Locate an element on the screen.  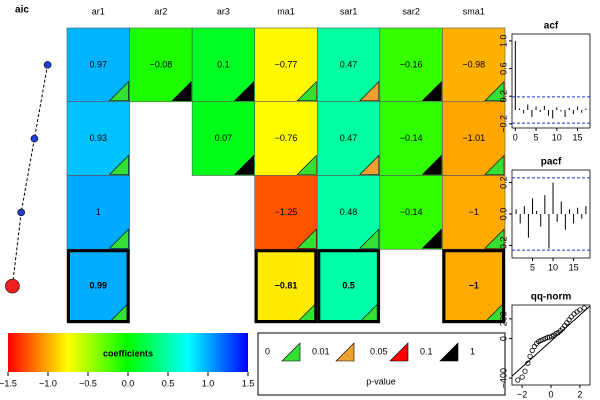
colorbar-label: coefficients is located at coordinates (128, 353).